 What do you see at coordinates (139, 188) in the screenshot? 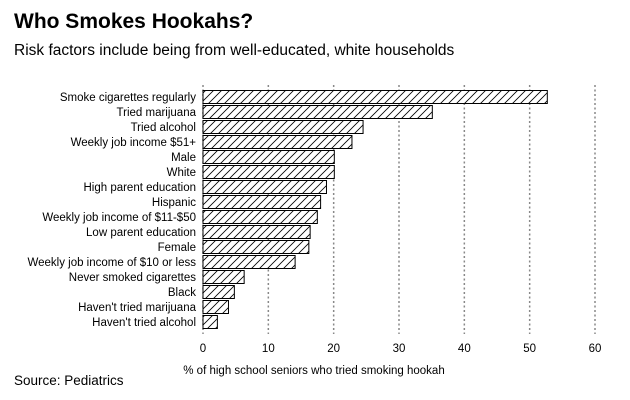
I see `category-label: High parent education` at bounding box center [139, 188].